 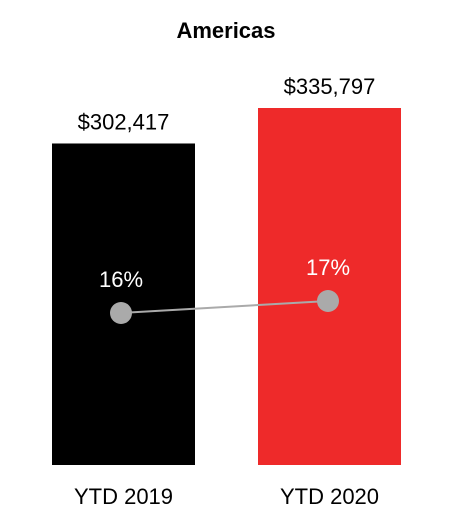 What do you see at coordinates (329, 496) in the screenshot?
I see `x-tick-label: YTD 2020` at bounding box center [329, 496].